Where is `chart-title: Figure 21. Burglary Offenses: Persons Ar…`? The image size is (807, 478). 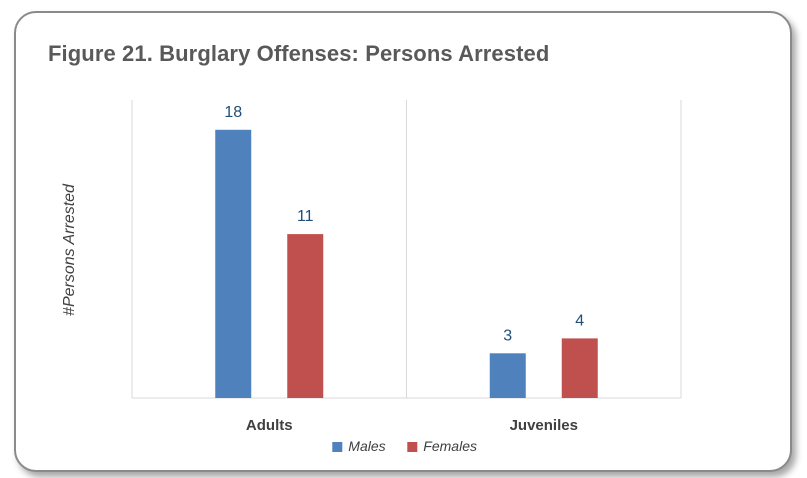 chart-title: Figure 21. Burglary Offenses: Persons Ar… is located at coordinates (299, 53).